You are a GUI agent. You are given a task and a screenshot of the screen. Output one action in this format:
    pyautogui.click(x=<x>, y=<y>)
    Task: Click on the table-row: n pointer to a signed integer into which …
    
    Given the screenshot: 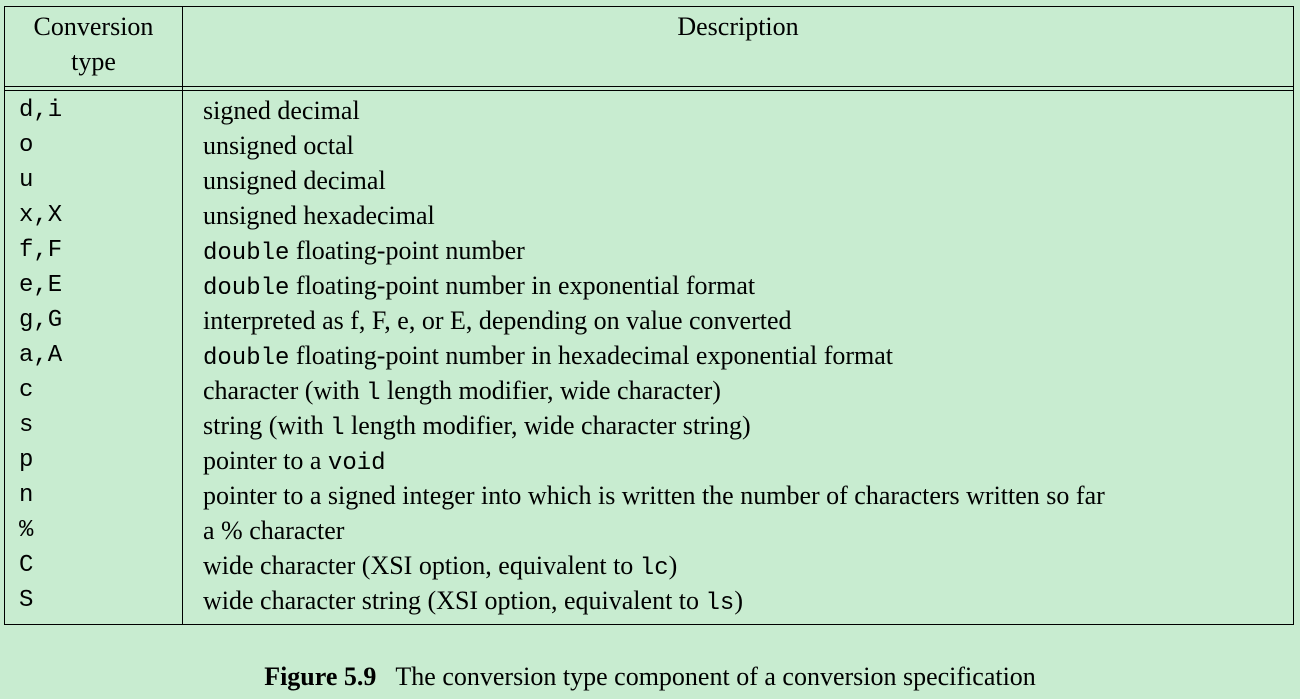 What is the action you would take?
    pyautogui.click(x=649, y=495)
    